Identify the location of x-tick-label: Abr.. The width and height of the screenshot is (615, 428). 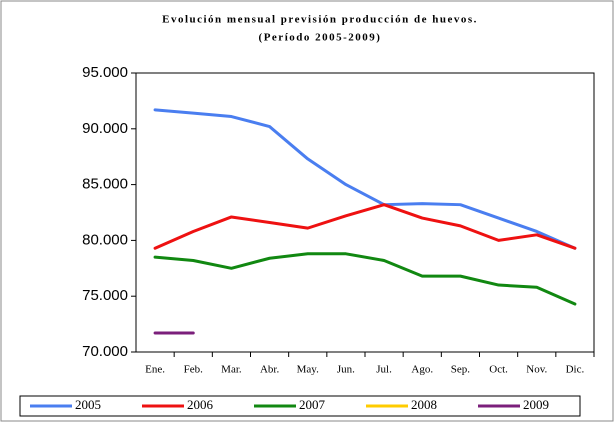
(270, 370).